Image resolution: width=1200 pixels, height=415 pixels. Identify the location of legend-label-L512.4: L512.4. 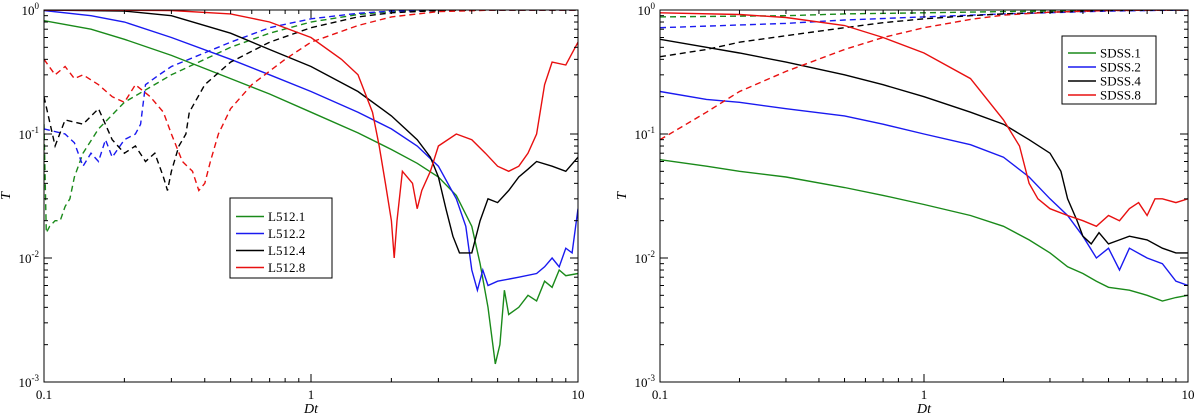
(287, 250).